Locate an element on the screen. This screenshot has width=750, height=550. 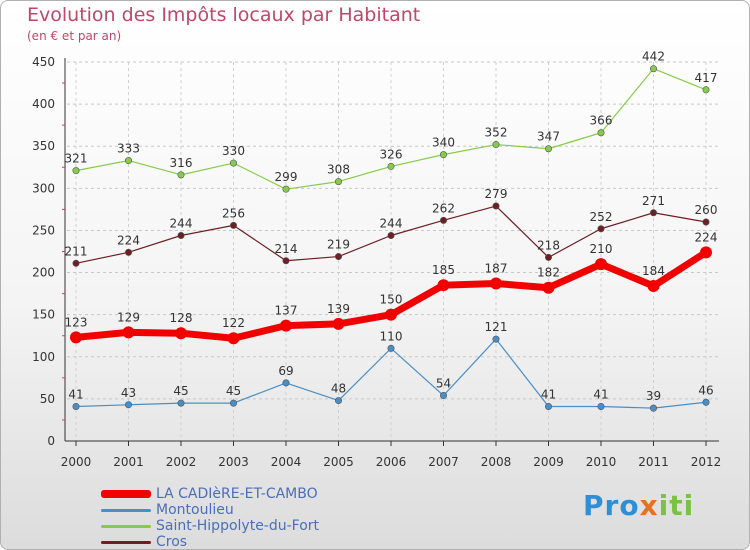
data-label: 340 is located at coordinates (443, 143).